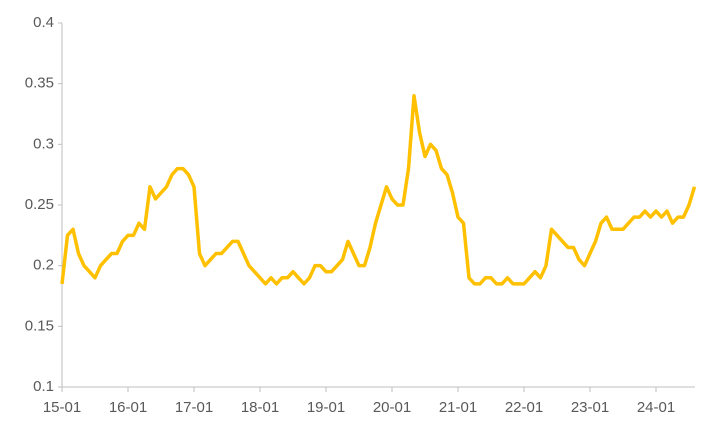 This screenshot has width=716, height=438. What do you see at coordinates (43, 143) in the screenshot?
I see `y-tick-label: 0.3` at bounding box center [43, 143].